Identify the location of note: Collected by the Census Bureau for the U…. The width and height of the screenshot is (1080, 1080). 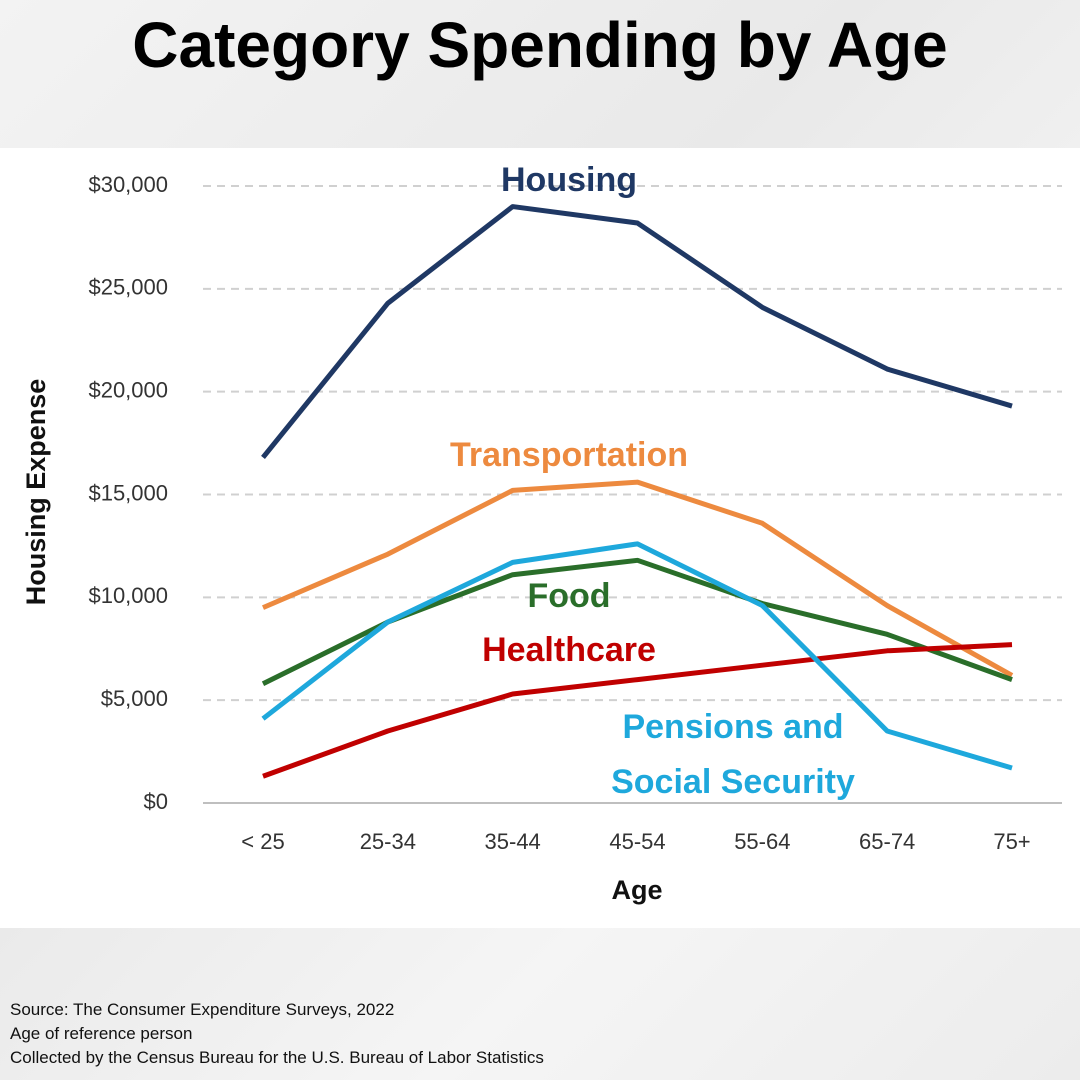
(277, 1057).